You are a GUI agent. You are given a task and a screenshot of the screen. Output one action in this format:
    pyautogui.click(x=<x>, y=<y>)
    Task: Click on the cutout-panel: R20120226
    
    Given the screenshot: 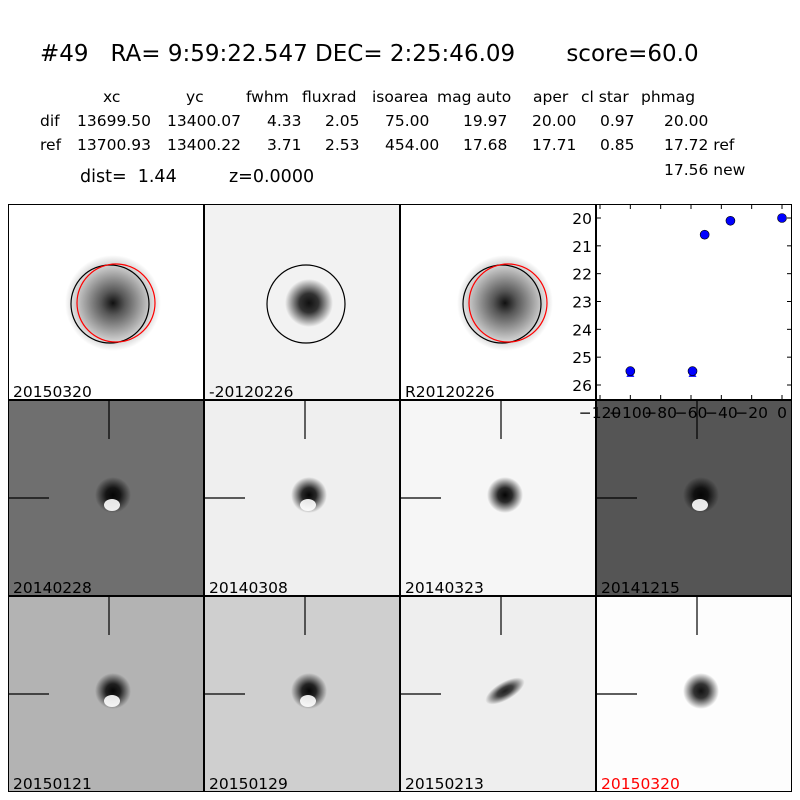 What is the action you would take?
    pyautogui.click(x=498, y=302)
    